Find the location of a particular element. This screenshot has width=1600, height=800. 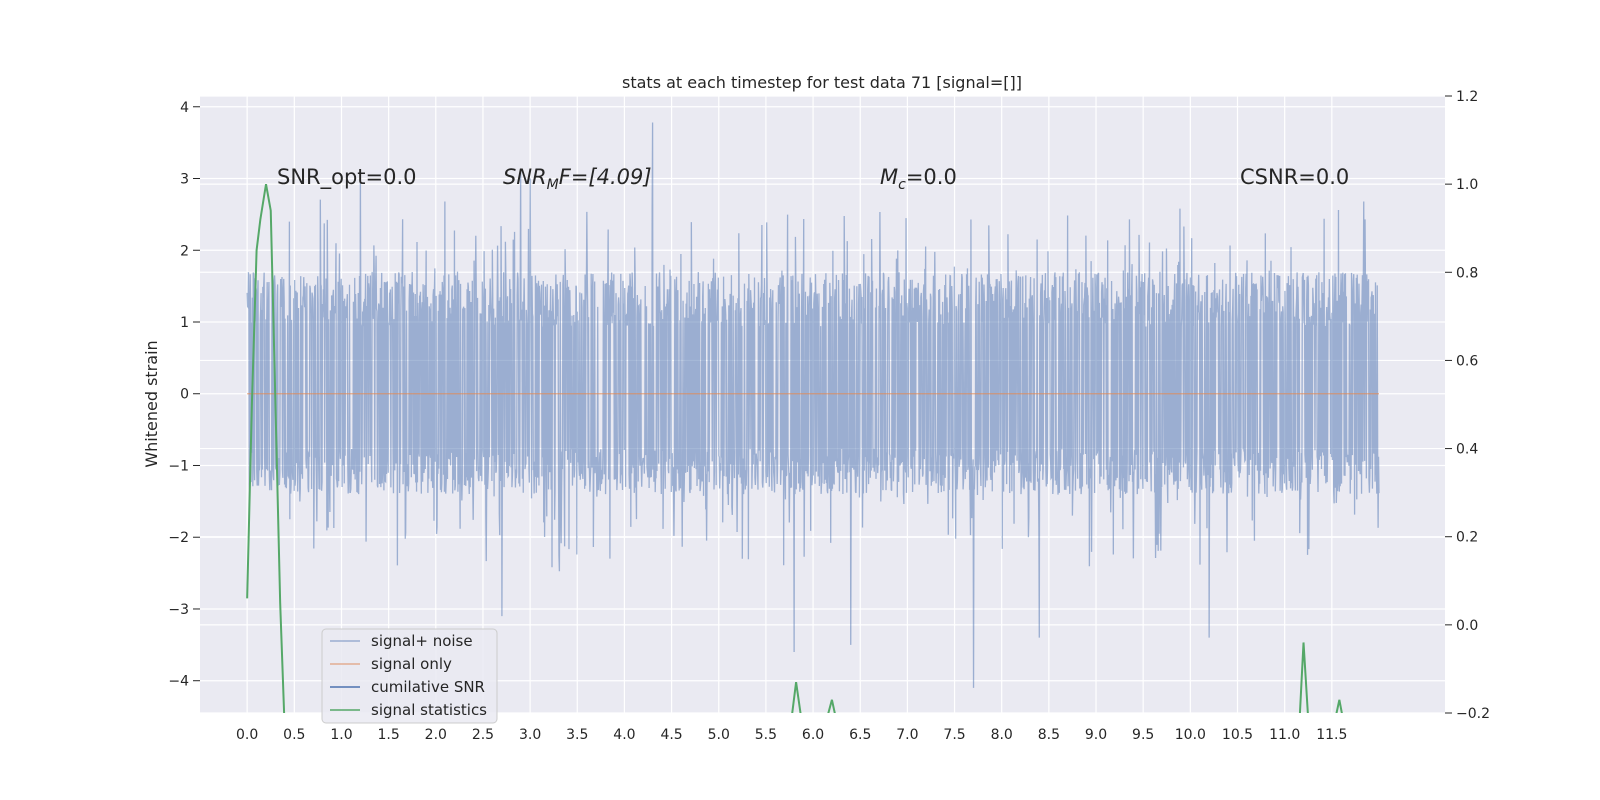

y-tick-label-left: 0 is located at coordinates (184, 395).